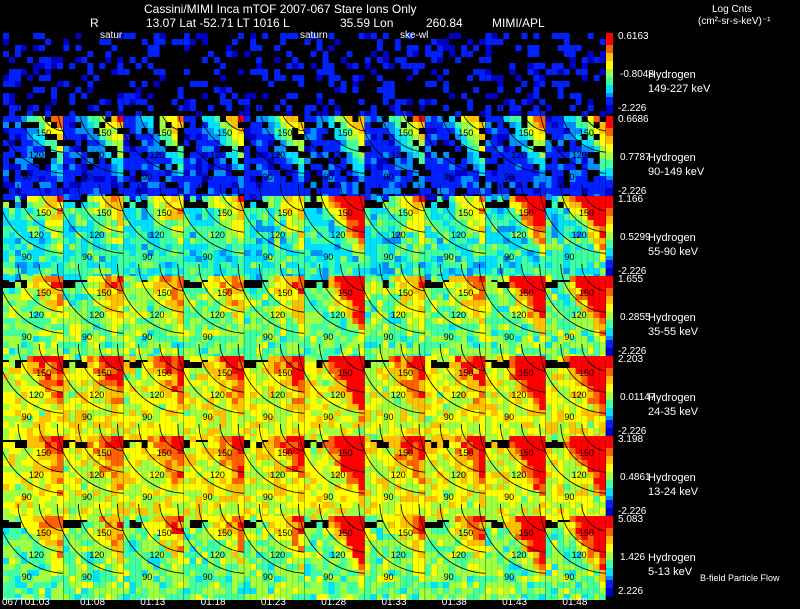  Describe the element at coordinates (272, 218) in the screenshot. I see `contour-line` at that location.